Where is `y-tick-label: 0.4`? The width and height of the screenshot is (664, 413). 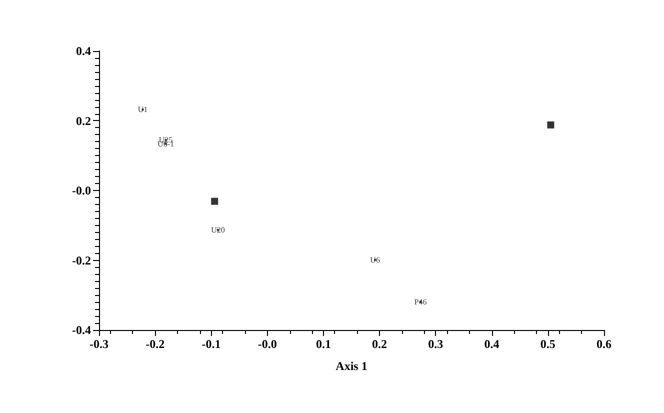 y-tick-label: 0.4 is located at coordinates (83, 51).